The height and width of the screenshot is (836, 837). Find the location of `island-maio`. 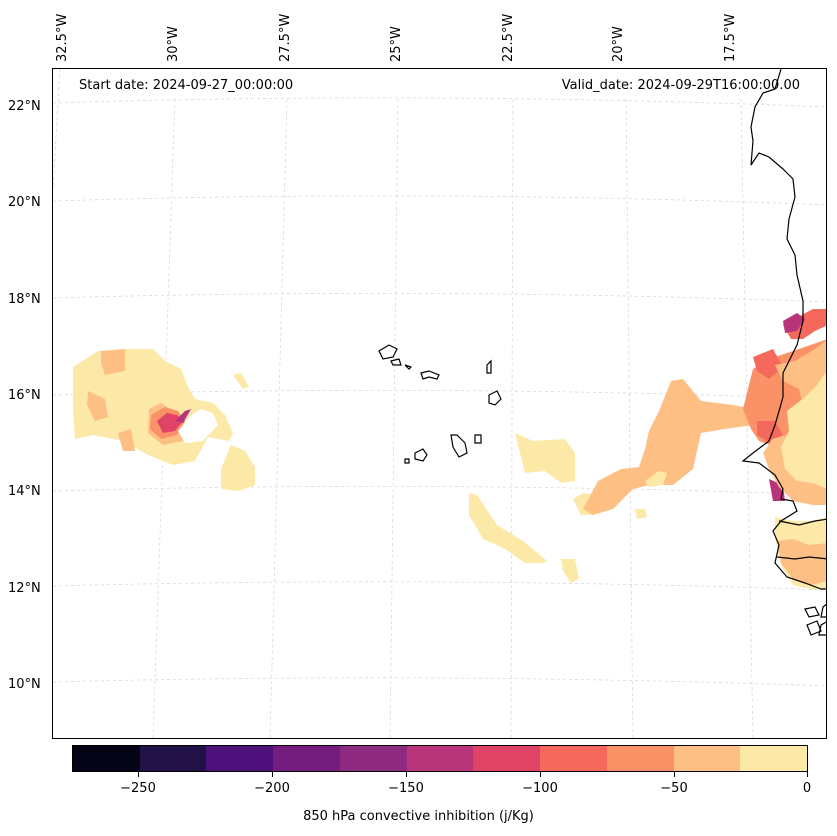

island-maio is located at coordinates (478, 439).